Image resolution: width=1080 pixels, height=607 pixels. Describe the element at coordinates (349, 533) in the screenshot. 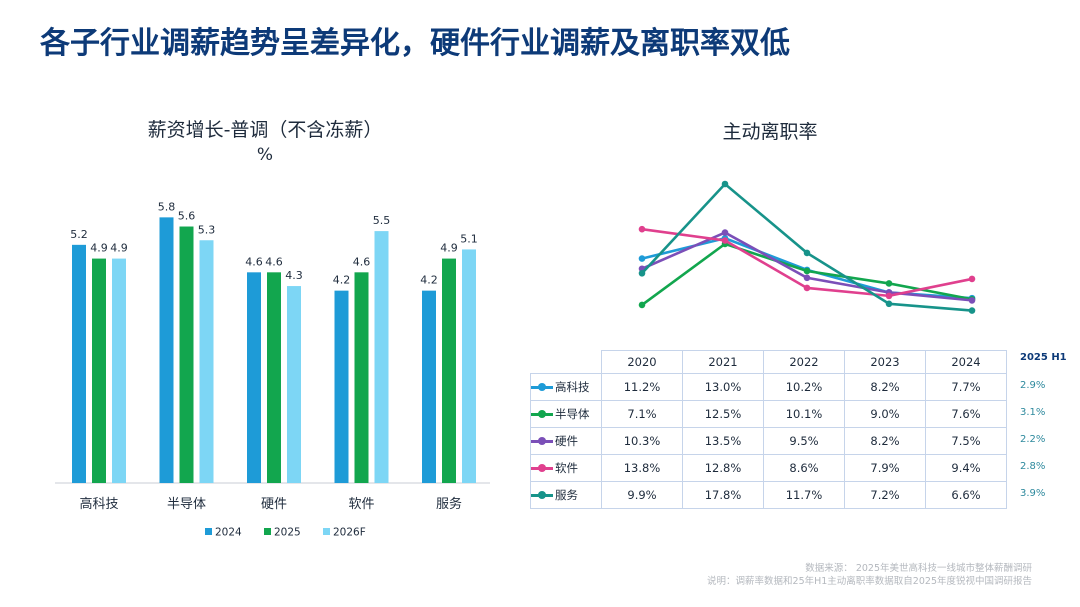

I see `legend-label: 2026F` at that location.